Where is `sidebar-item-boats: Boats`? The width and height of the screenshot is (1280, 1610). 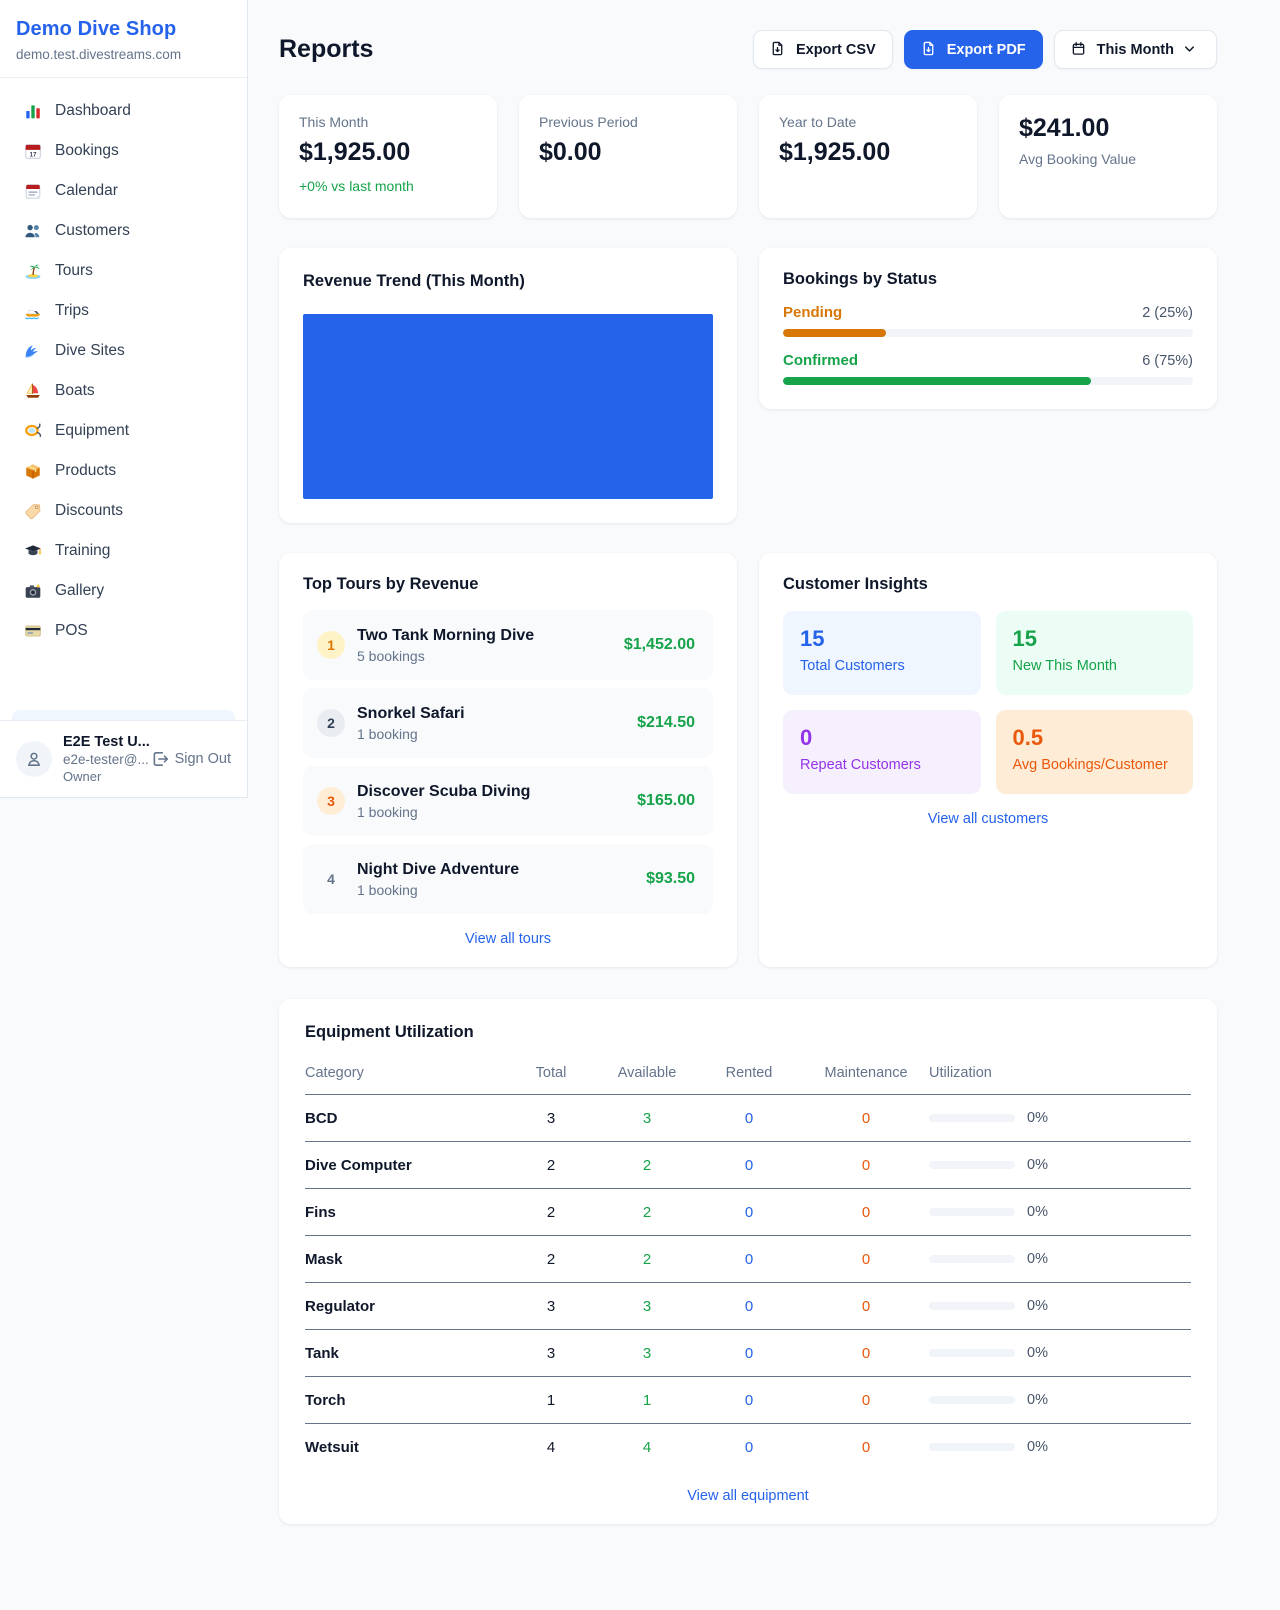
sidebar-item-boats: Boats is located at coordinates (123, 391).